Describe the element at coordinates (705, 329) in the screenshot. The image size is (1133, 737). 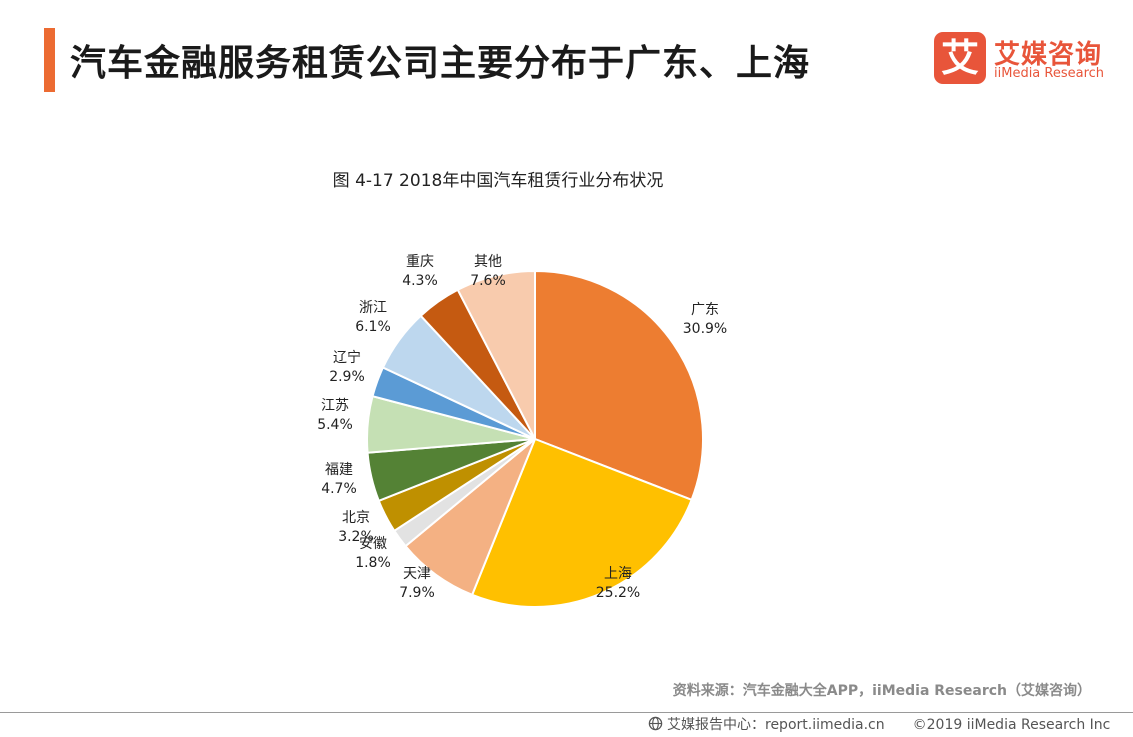
I see `slice-value-label: 30.9%` at that location.